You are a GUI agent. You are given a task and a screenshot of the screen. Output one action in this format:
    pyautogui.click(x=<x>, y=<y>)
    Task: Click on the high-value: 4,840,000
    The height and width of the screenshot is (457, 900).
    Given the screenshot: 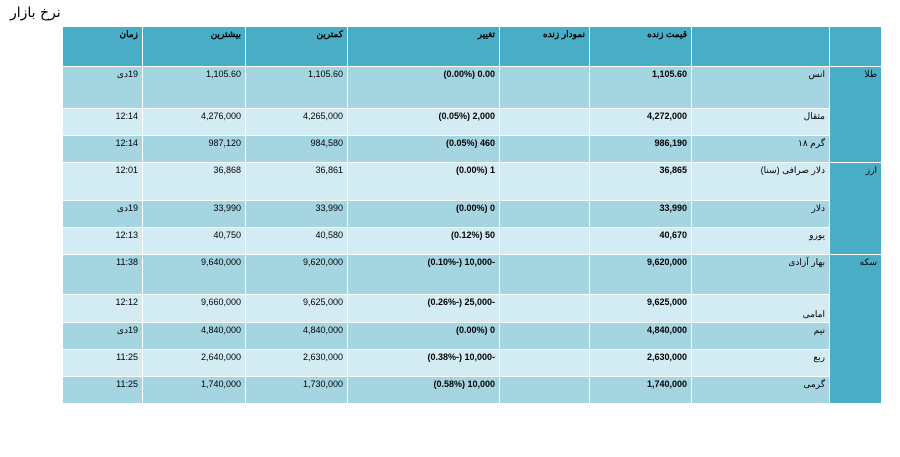 What is the action you would take?
    pyautogui.click(x=194, y=336)
    